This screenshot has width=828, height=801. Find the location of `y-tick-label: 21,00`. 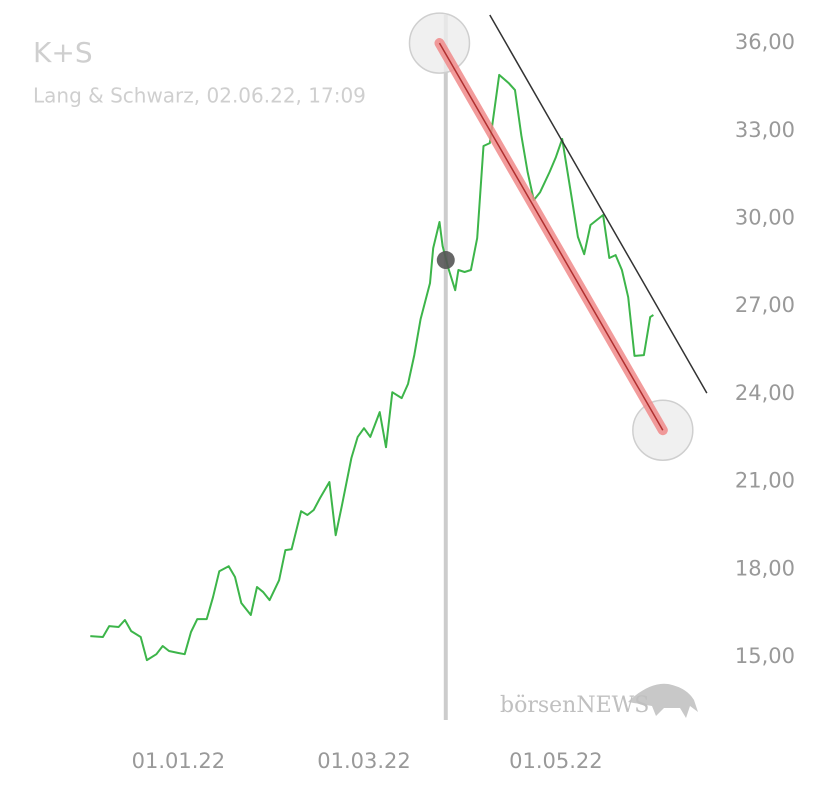

y-tick-label: 21,00 is located at coordinates (765, 481).